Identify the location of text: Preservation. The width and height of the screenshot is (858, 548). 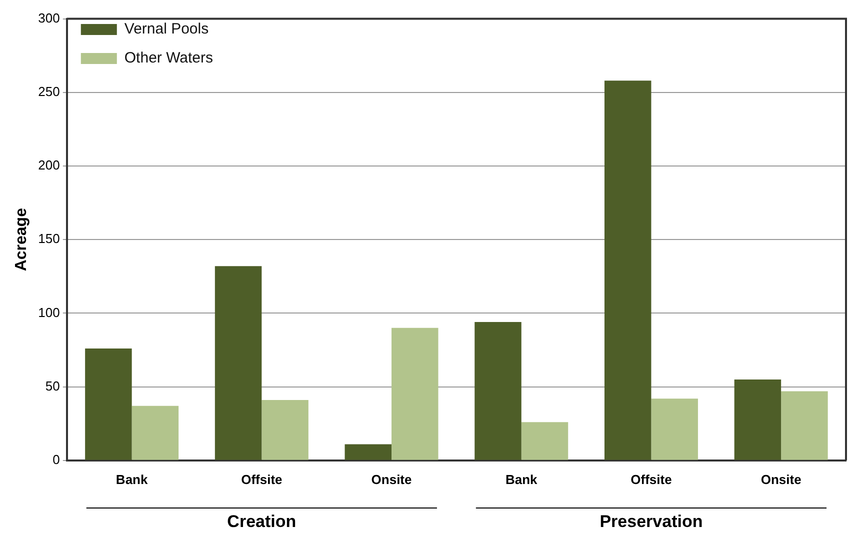
(651, 522).